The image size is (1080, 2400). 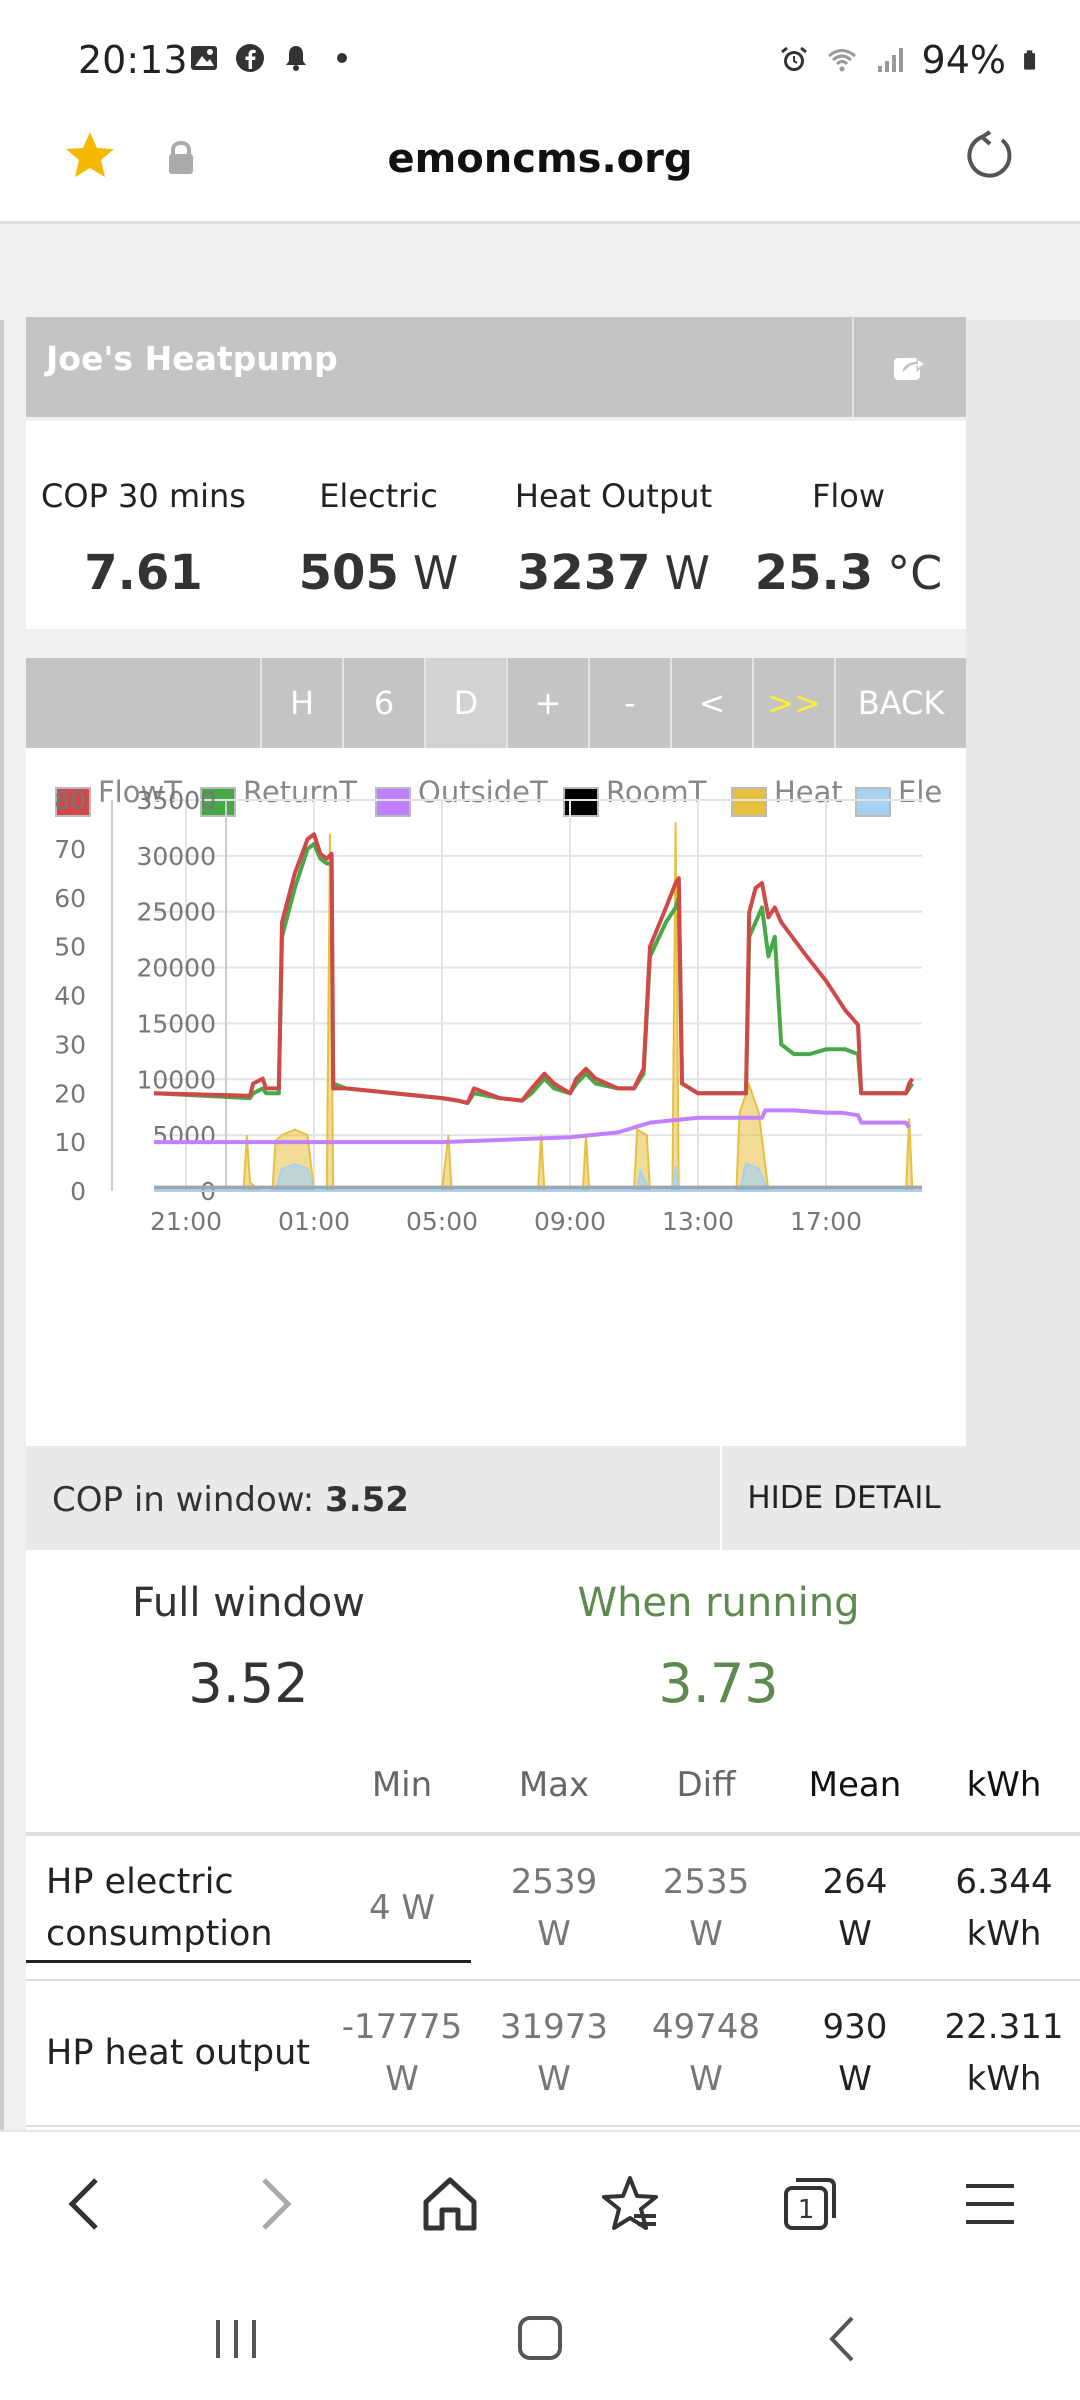 I want to click on row-label: HP electric consumption, so click(x=176, y=1907).